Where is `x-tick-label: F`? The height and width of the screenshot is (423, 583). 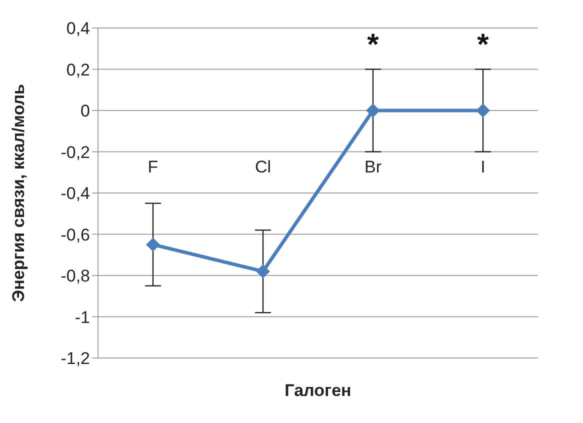
x-tick-label: F is located at coordinates (153, 167).